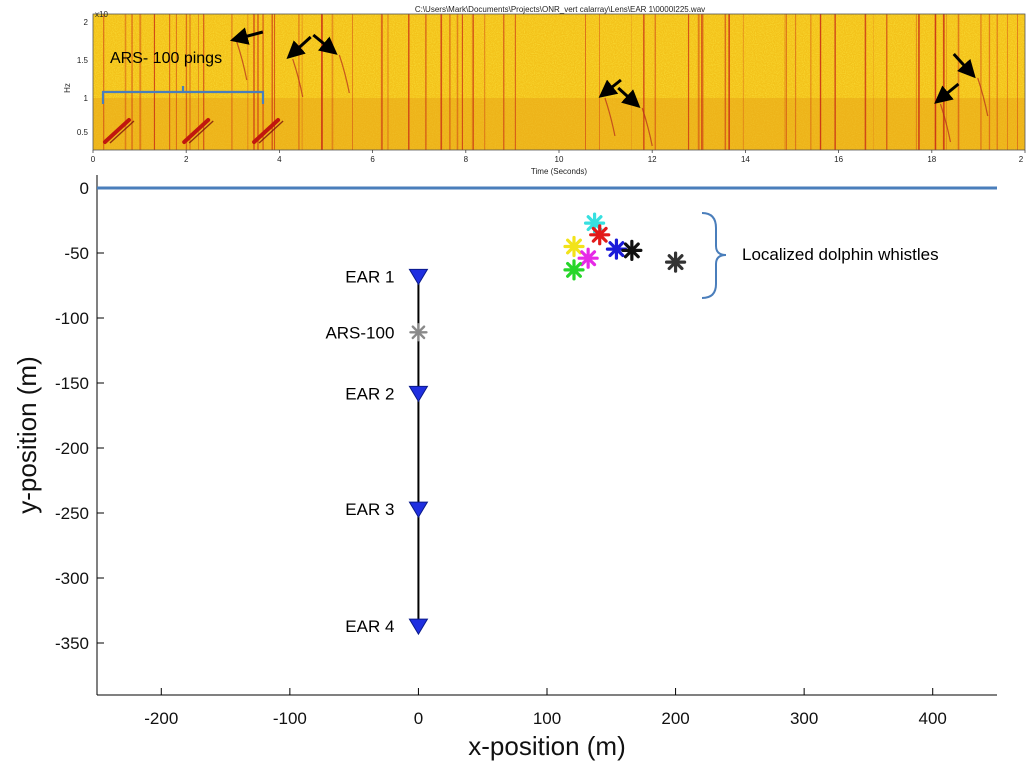 This screenshot has height=774, width=1026. I want to click on x-tick-label: 200, so click(675, 718).